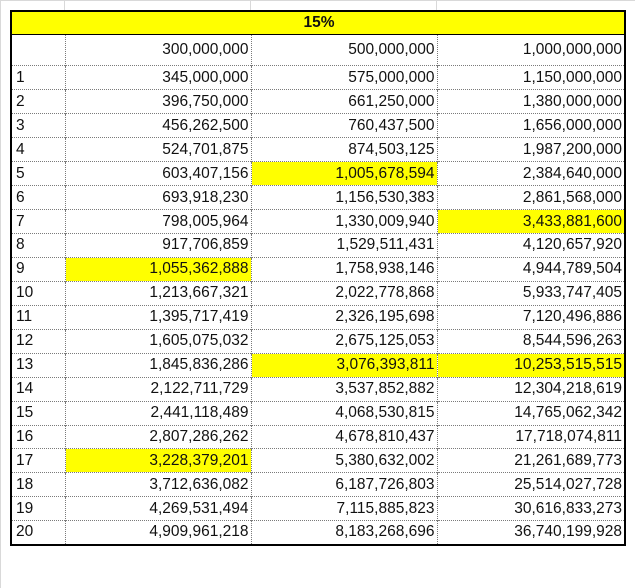 The height and width of the screenshot is (588, 635). Describe the element at coordinates (157, 389) in the screenshot. I see `value-cell: 2,122,711,729` at that location.